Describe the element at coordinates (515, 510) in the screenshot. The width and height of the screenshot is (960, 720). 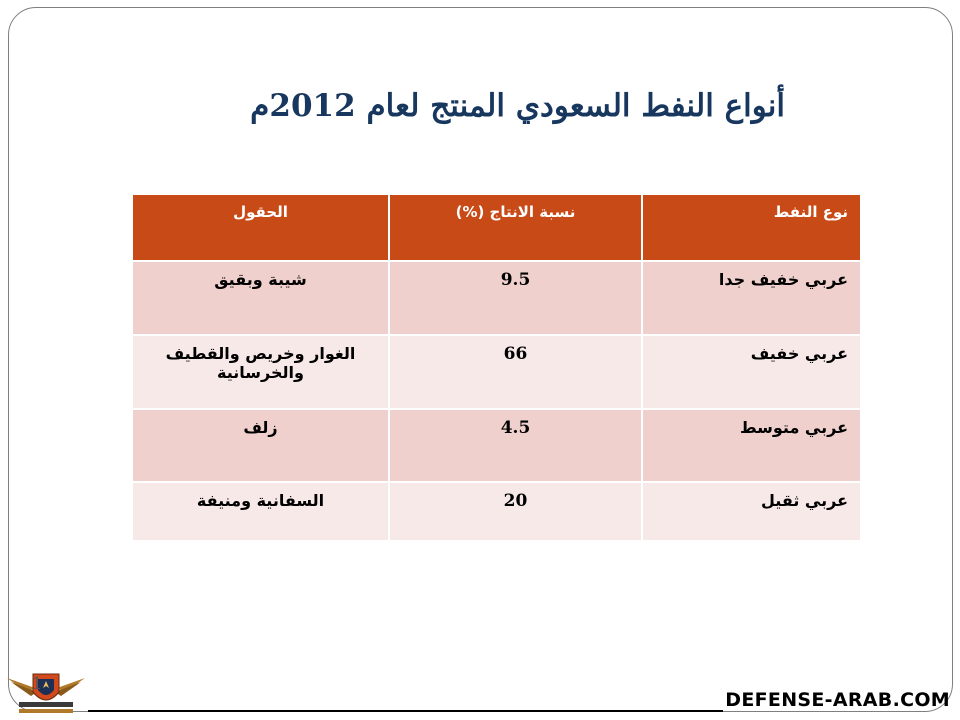
I see `cell-percentage: 20` at that location.